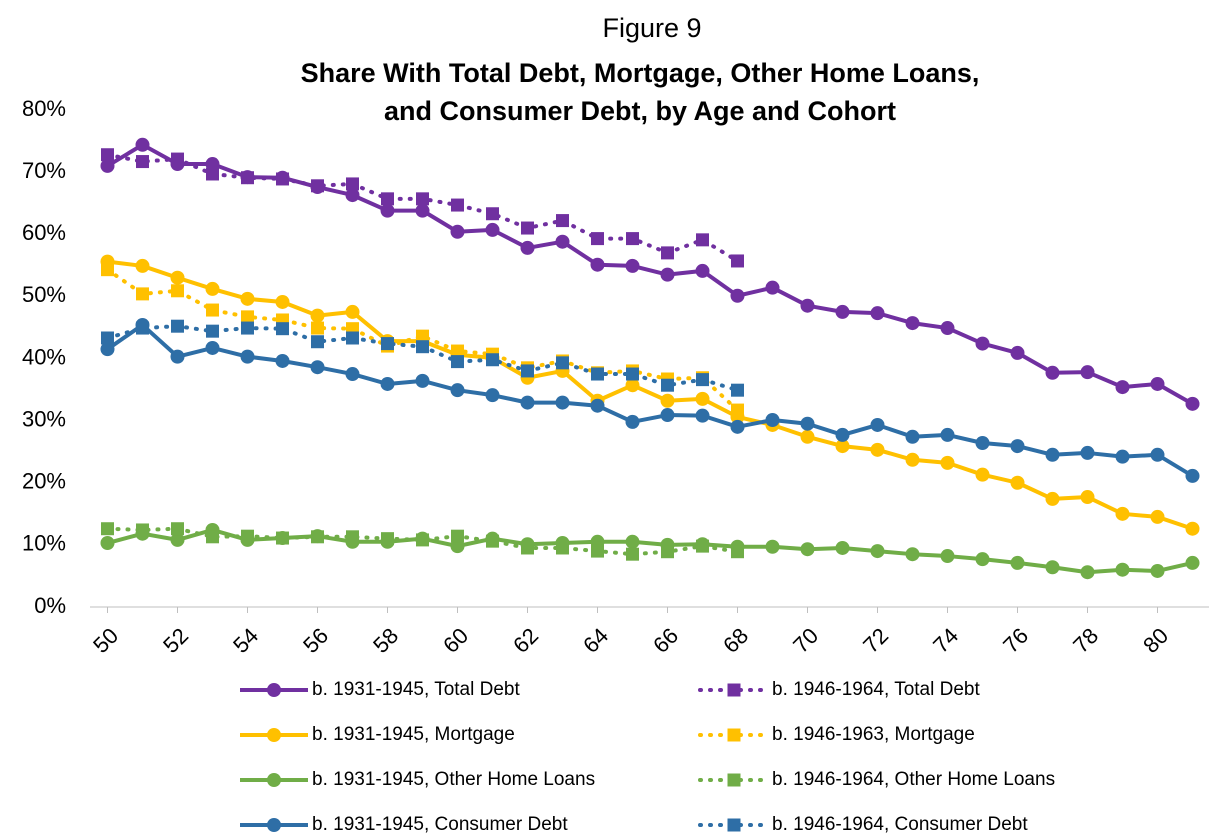 The height and width of the screenshot is (835, 1209). I want to click on x-tick-label: 64, so click(595, 640).